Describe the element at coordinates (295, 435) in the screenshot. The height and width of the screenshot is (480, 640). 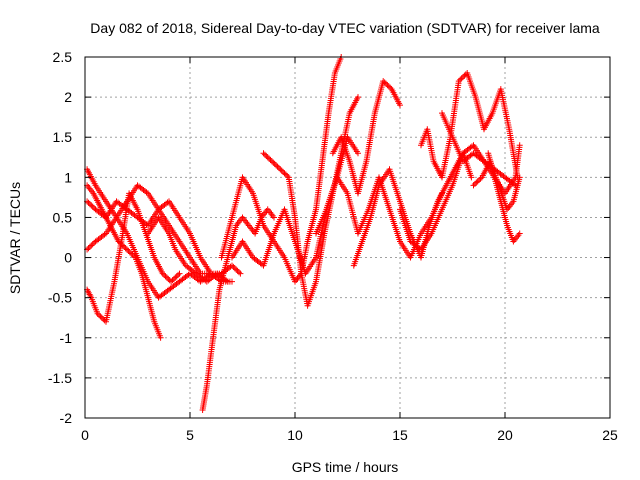
I see `x-tick-label: 10` at that location.